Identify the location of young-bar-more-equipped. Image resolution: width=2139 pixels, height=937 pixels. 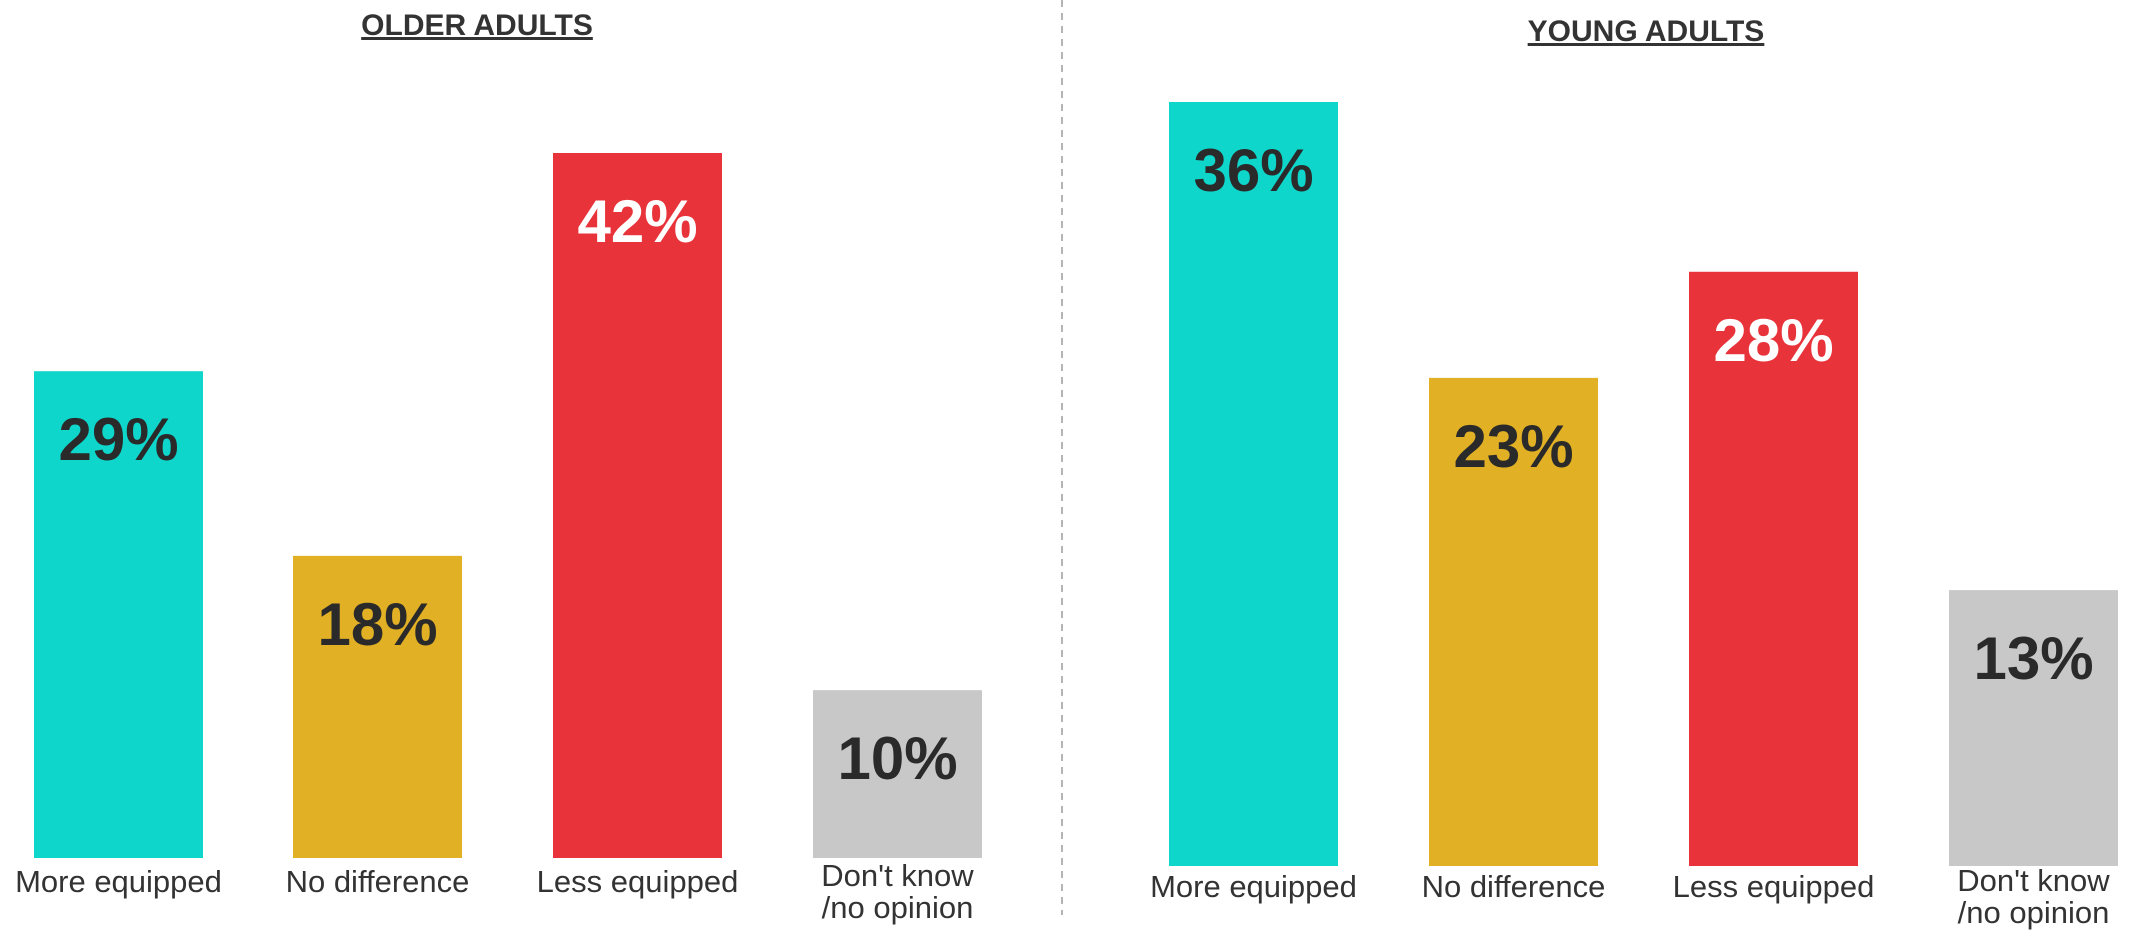
(1253, 484).